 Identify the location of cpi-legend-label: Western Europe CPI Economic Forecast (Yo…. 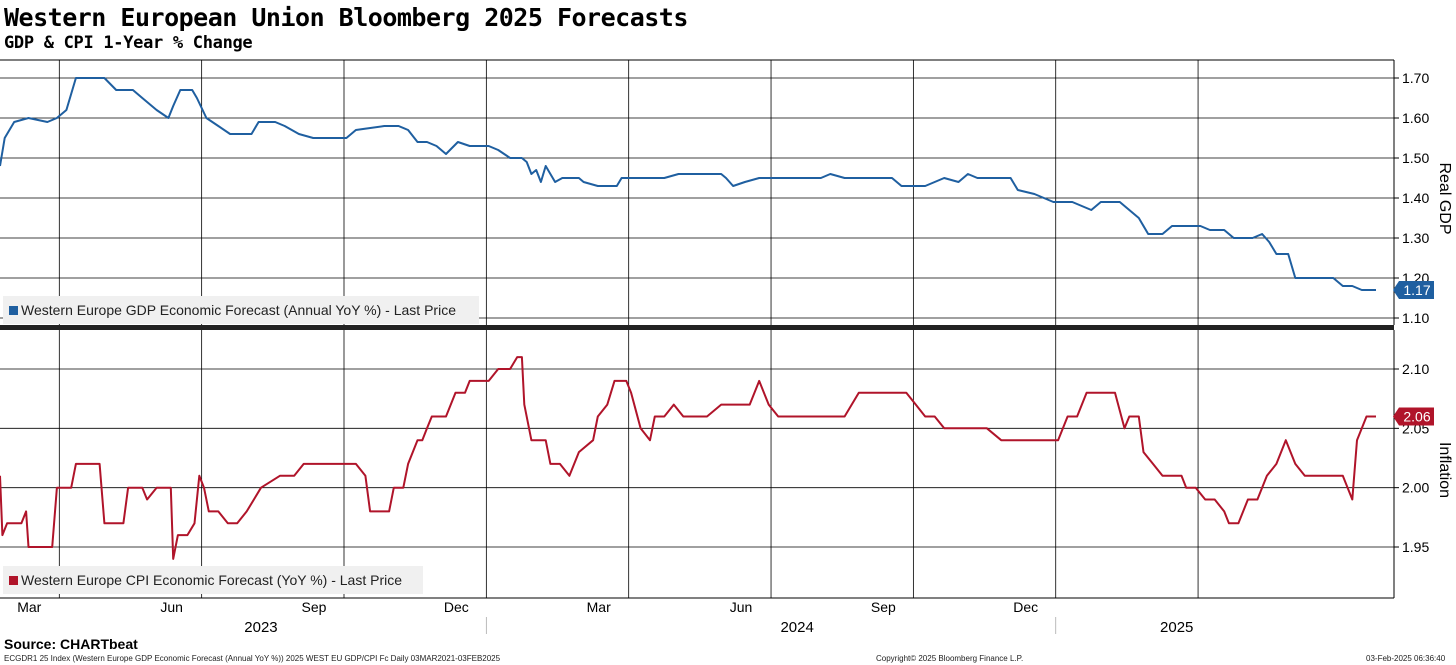
(211, 580).